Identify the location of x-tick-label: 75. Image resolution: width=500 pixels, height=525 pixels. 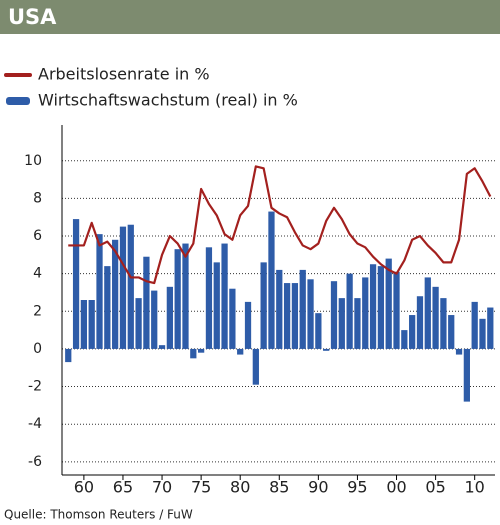
(201, 487).